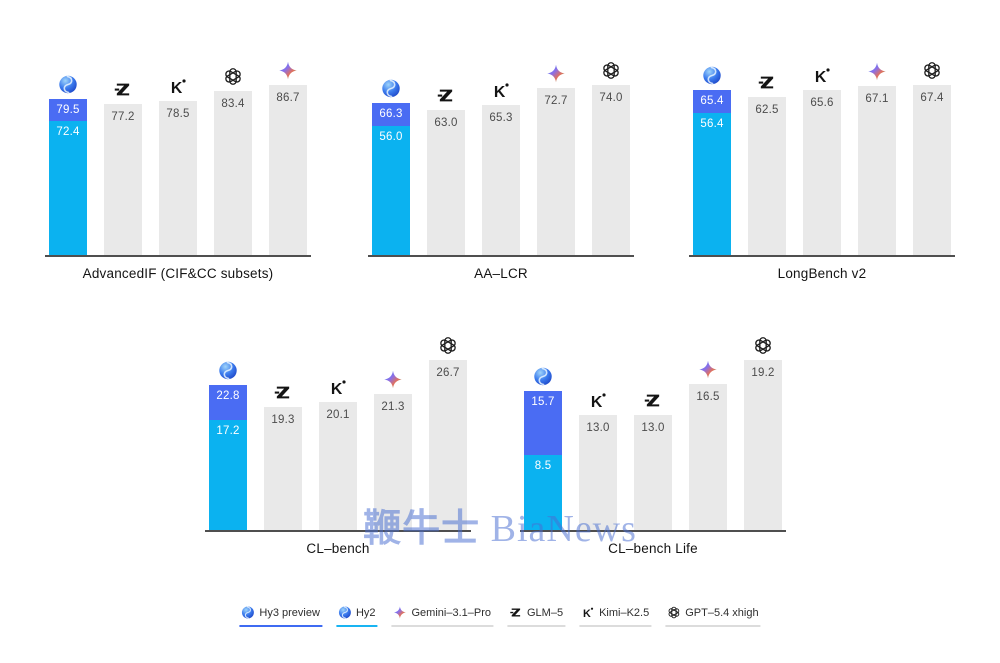 Image resolution: width=1000 pixels, height=663 pixels. I want to click on bar-value-label: 72.7, so click(556, 101).